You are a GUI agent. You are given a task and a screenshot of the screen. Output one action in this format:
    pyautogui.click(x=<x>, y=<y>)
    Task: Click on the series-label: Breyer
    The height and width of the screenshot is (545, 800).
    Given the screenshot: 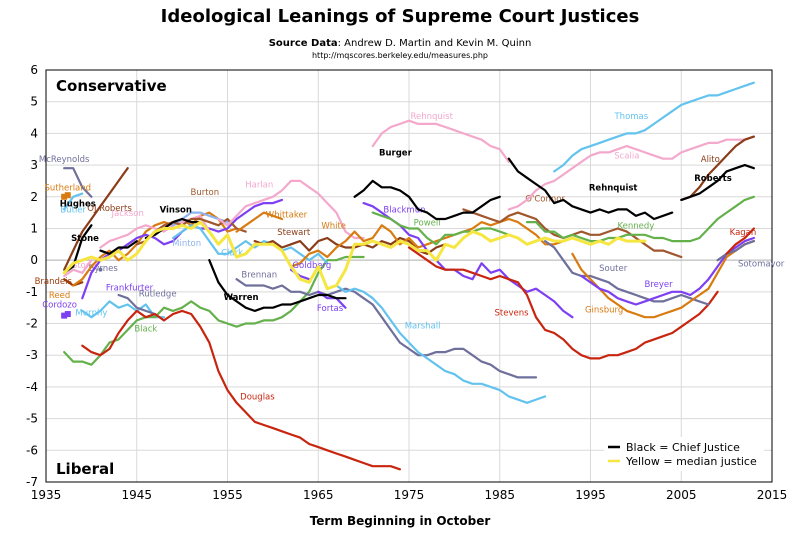 What is the action you would take?
    pyautogui.click(x=659, y=285)
    